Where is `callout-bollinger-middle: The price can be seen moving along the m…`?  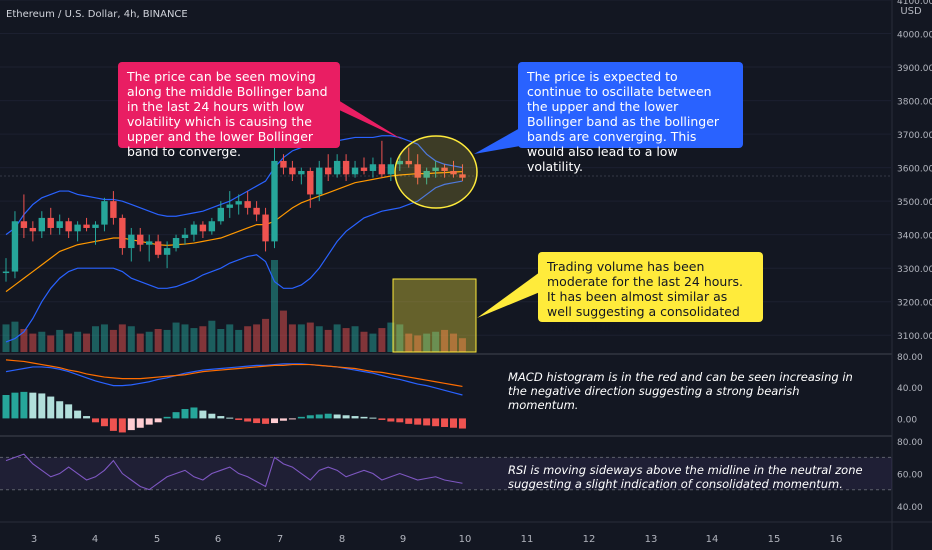 callout-bollinger-middle: The price can be seen moving along the m… is located at coordinates (229, 110).